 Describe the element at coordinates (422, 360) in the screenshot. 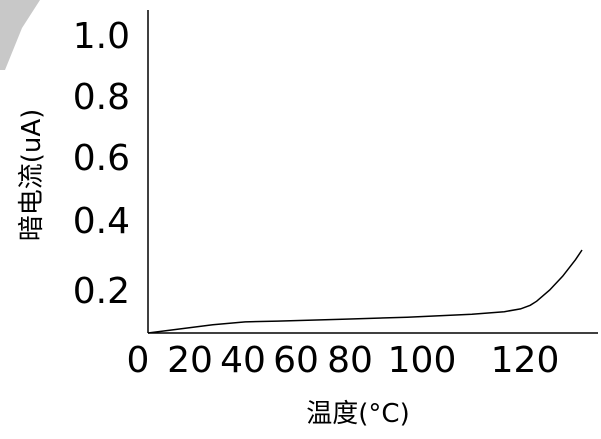

I see `x-tick-label: 100` at that location.